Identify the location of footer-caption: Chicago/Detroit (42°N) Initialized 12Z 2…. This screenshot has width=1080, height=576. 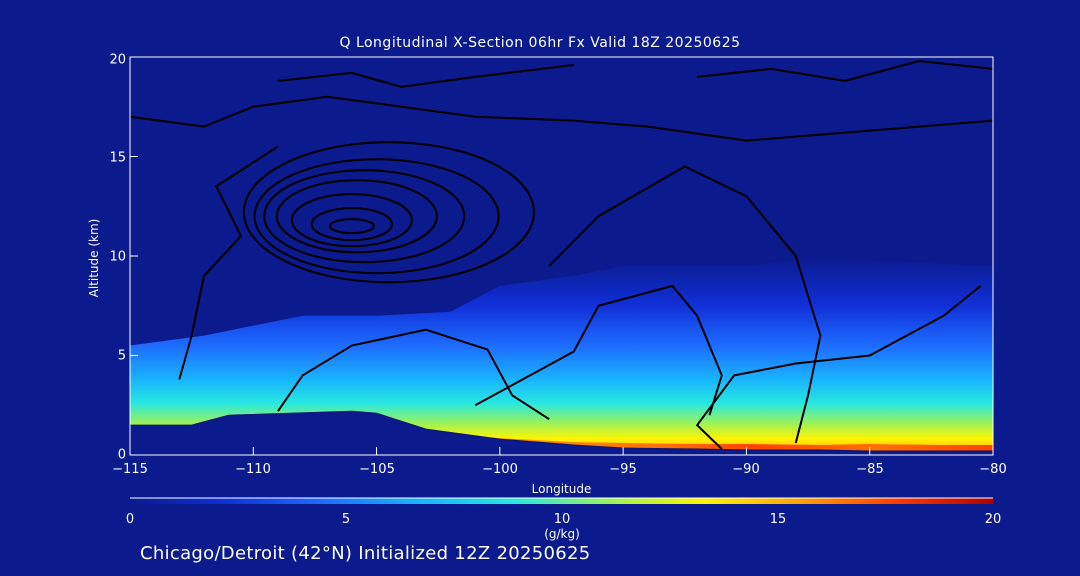
(365, 553).